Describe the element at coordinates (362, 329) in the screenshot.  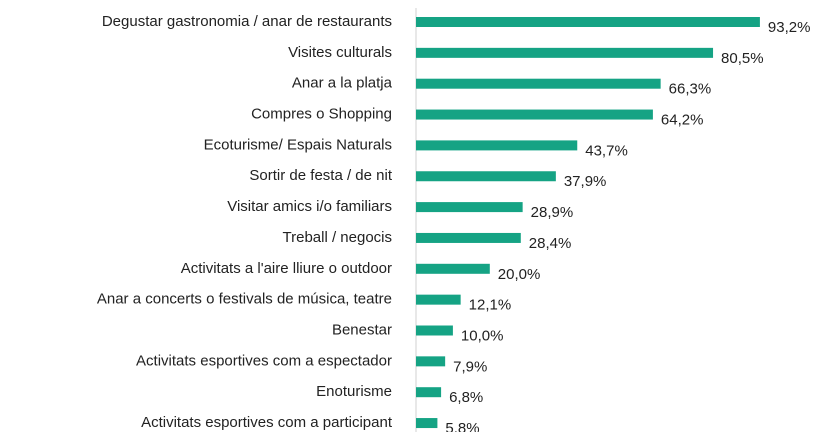
I see `category-label: Benestar` at that location.